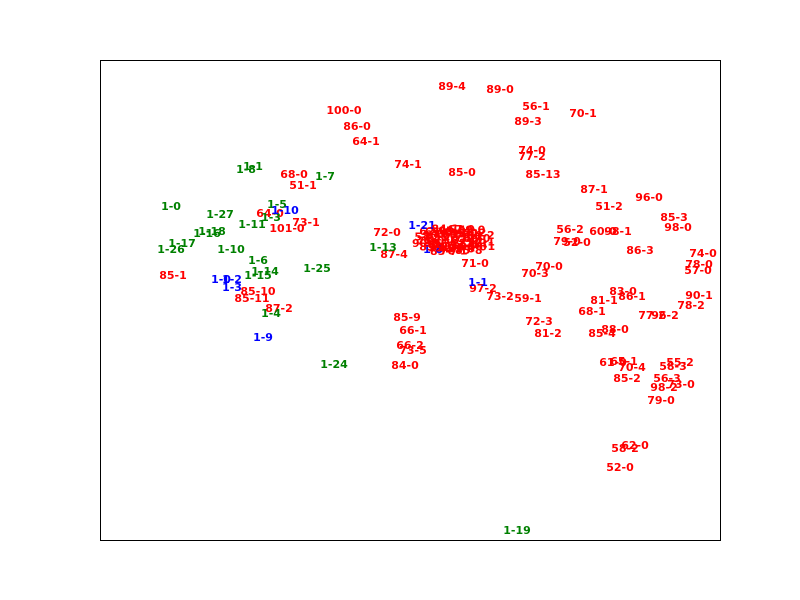 This screenshot has height=600, width=800. What do you see at coordinates (258, 275) in the screenshot?
I see `point-label: 1-15` at bounding box center [258, 275].